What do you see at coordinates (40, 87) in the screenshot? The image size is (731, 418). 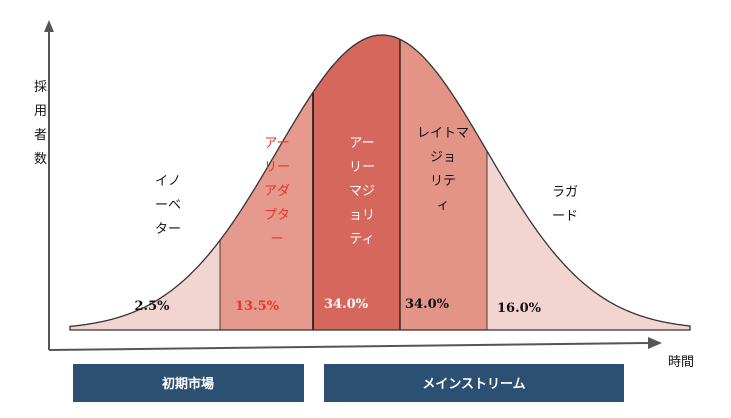 I see `y-axis-label-char: 採` at bounding box center [40, 87].